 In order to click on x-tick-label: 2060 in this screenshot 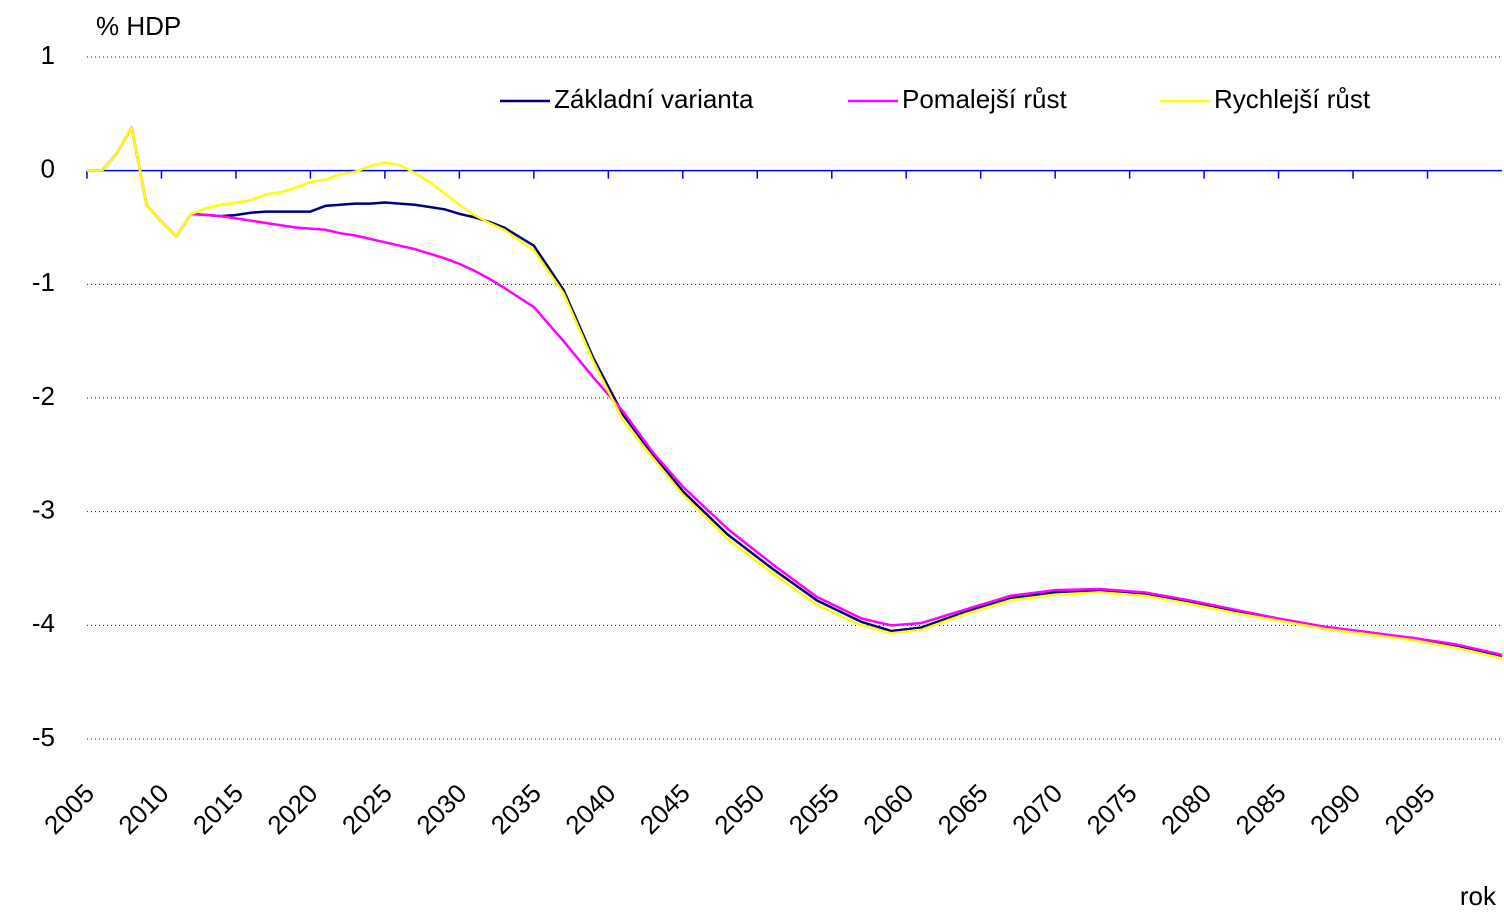, I will do `click(888, 809)`.